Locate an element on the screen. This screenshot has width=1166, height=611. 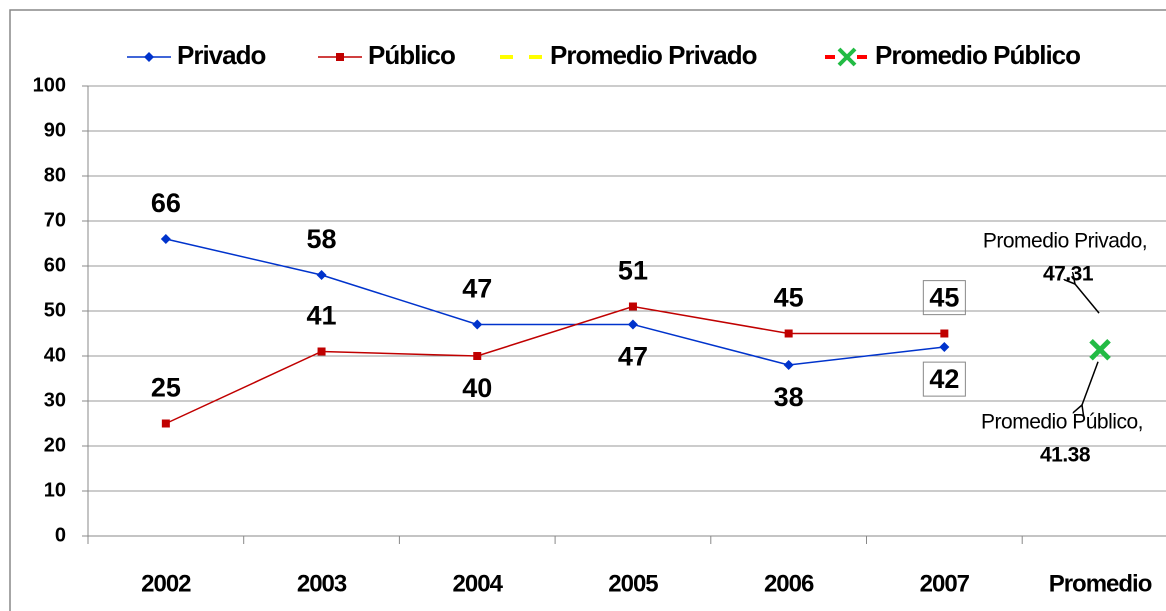
y-tick-label: 10 is located at coordinates (55, 490).